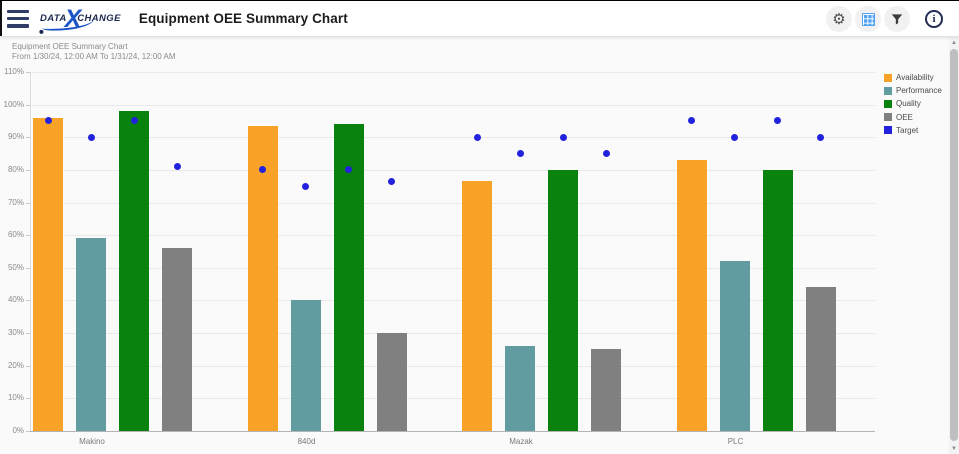 The image size is (959, 454). What do you see at coordinates (134, 121) in the screenshot?
I see `target-dot-makino-quality` at bounding box center [134, 121].